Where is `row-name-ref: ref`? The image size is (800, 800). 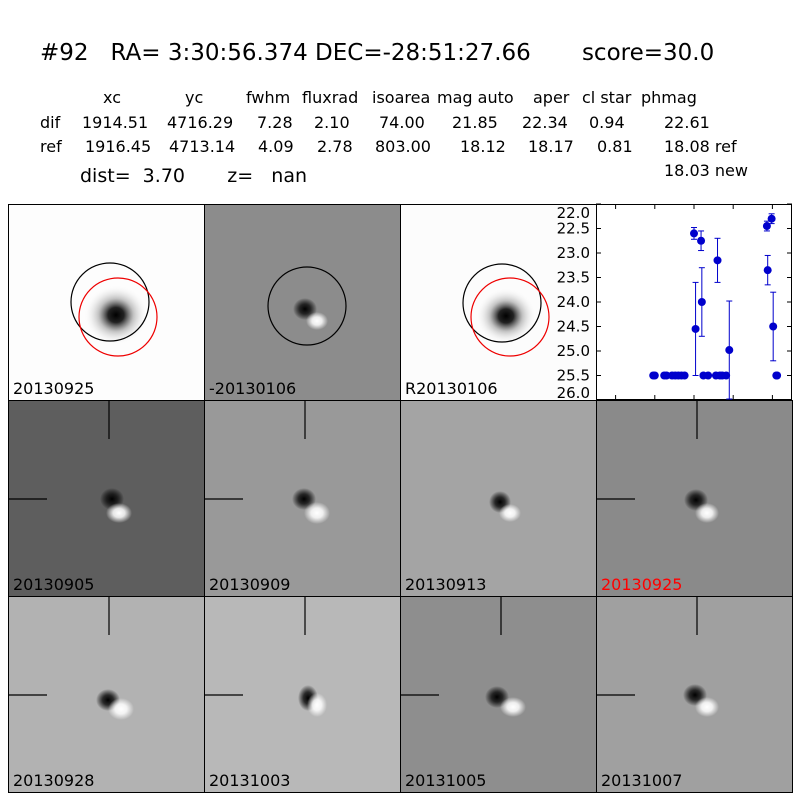
row-name-ref: ref is located at coordinates (51, 146).